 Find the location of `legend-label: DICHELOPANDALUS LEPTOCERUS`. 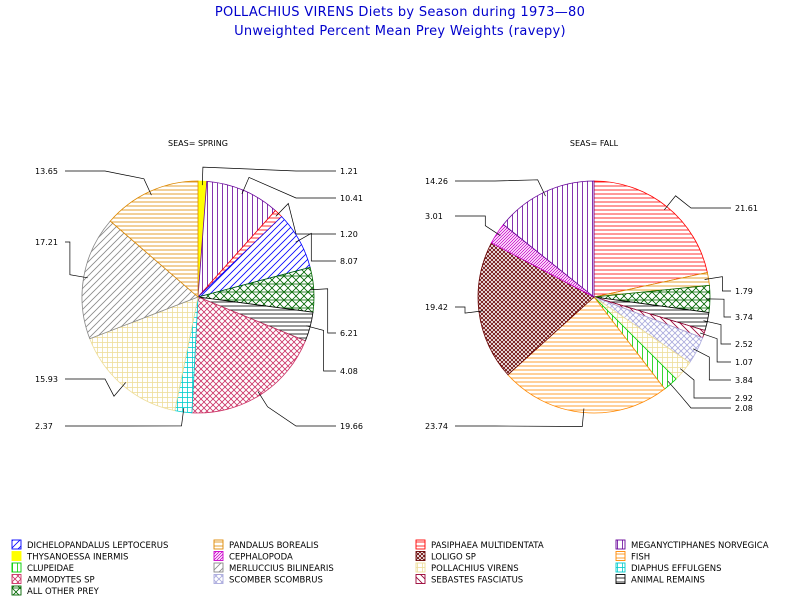

legend-label: DICHELOPANDALUS LEPTOCERUS is located at coordinates (97, 546).